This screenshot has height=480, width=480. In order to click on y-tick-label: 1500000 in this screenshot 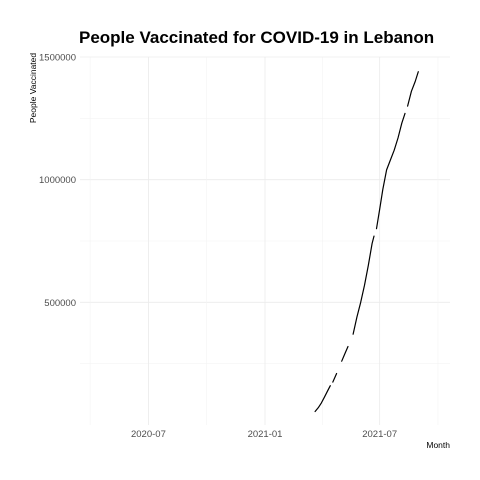, I will do `click(57, 58)`.